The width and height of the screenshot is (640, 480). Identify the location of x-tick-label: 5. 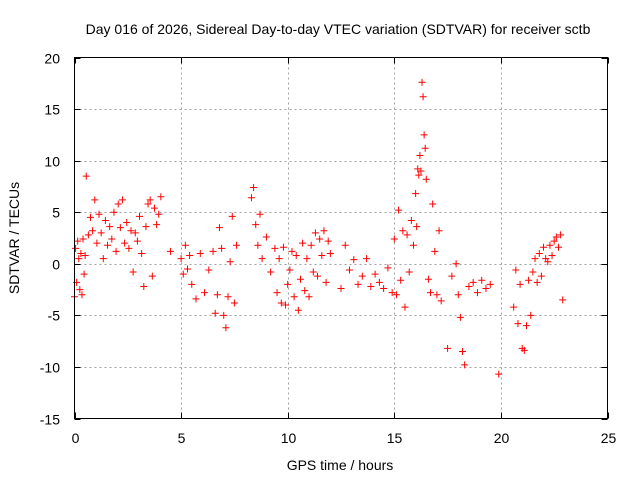
(182, 438).